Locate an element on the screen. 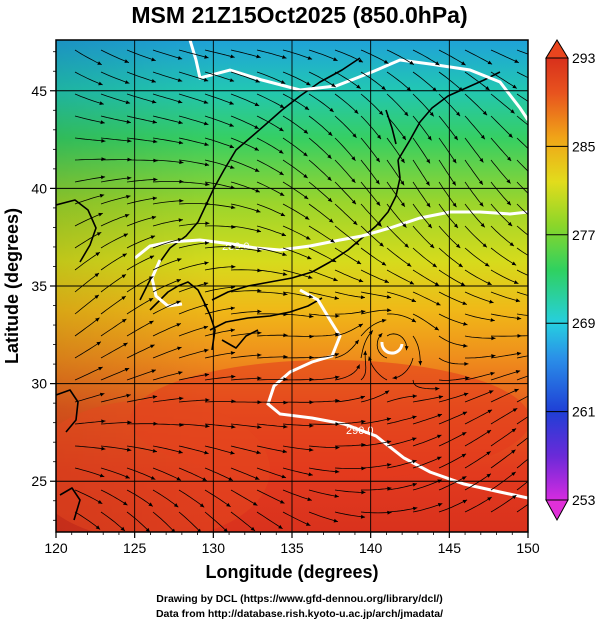  x-tick-label: 145 is located at coordinates (450, 548).